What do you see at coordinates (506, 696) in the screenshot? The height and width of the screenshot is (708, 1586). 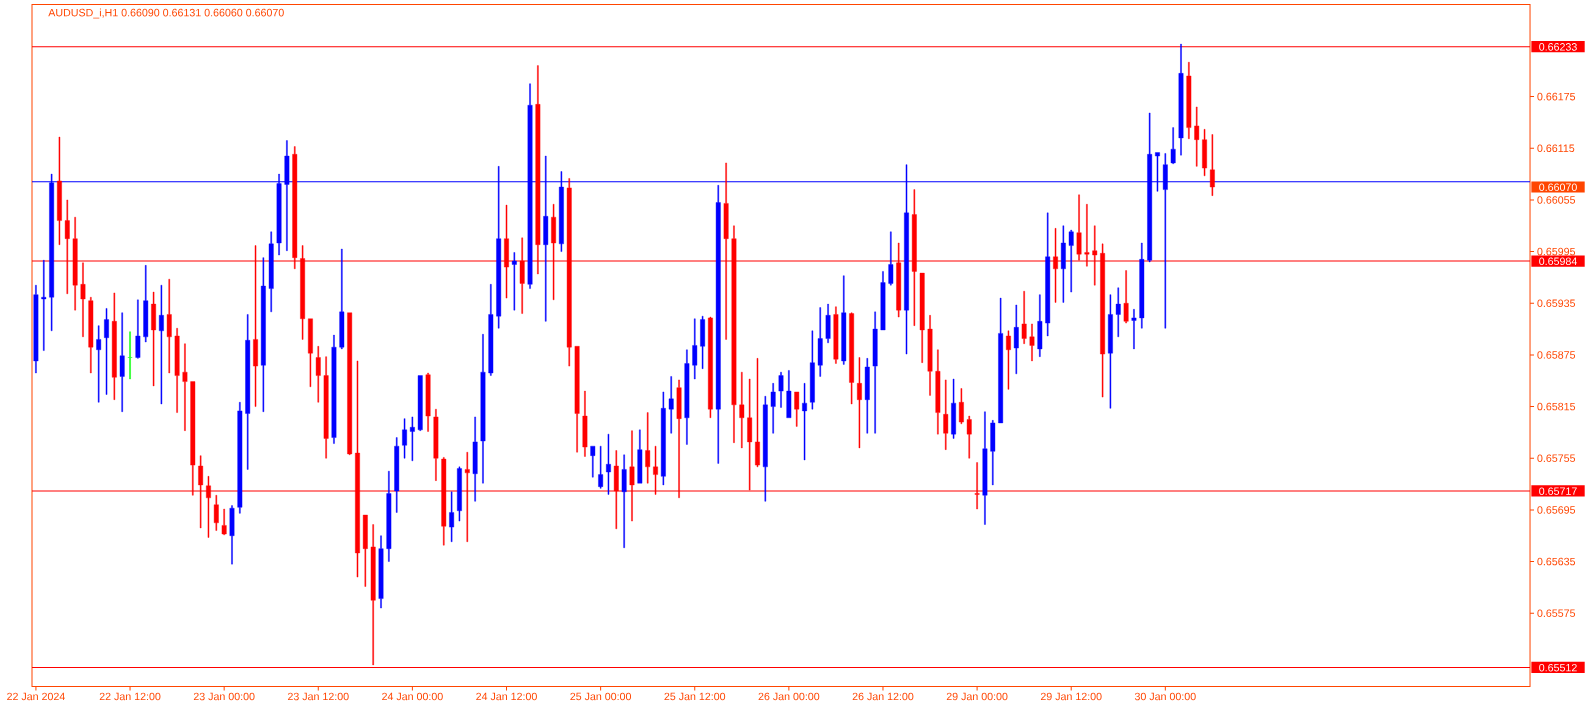 I see `x-tick-label: 24 Jan 12:00` at bounding box center [506, 696].